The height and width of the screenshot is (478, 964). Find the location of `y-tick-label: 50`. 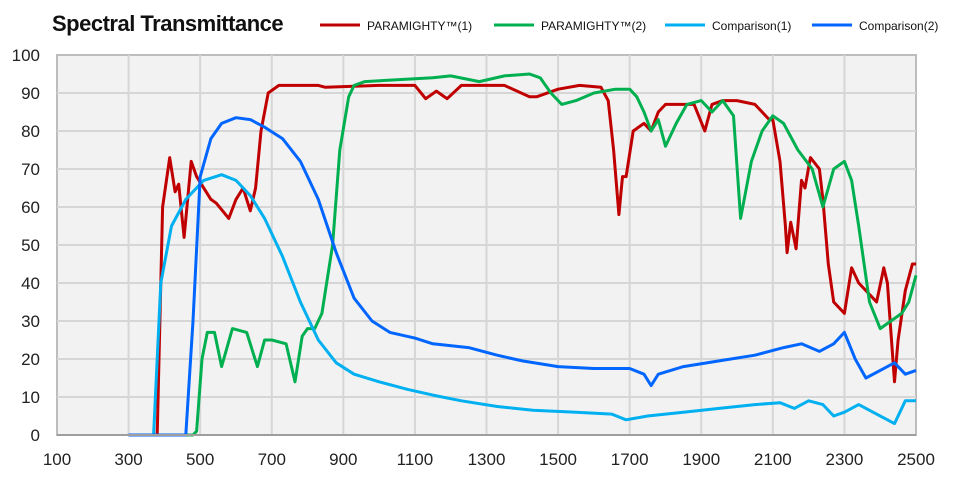

y-tick-label: 50 is located at coordinates (30, 245).